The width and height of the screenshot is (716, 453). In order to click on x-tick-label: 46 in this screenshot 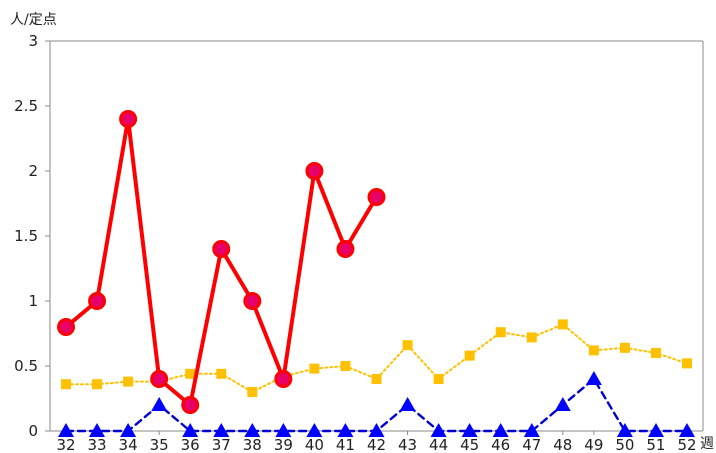, I will do `click(500, 444)`.